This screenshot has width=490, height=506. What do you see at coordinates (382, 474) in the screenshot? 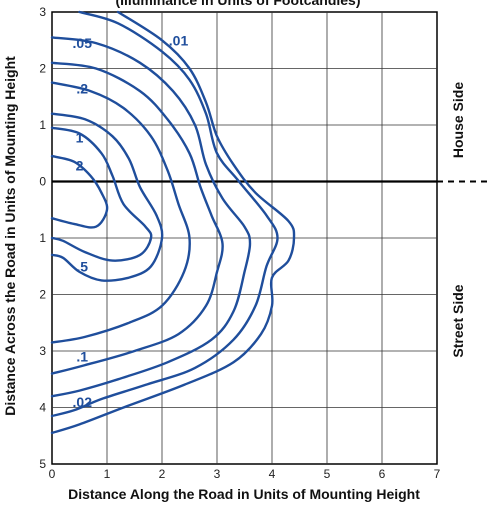
I see `x-tick-label: 6` at bounding box center [382, 474].